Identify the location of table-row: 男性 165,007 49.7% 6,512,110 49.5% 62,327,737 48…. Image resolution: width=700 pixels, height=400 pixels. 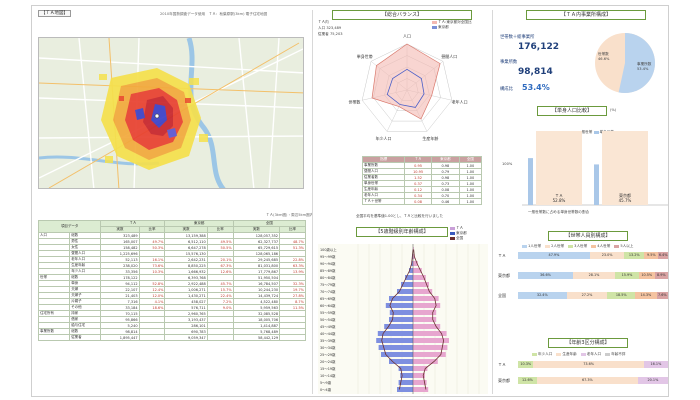
(172, 241).